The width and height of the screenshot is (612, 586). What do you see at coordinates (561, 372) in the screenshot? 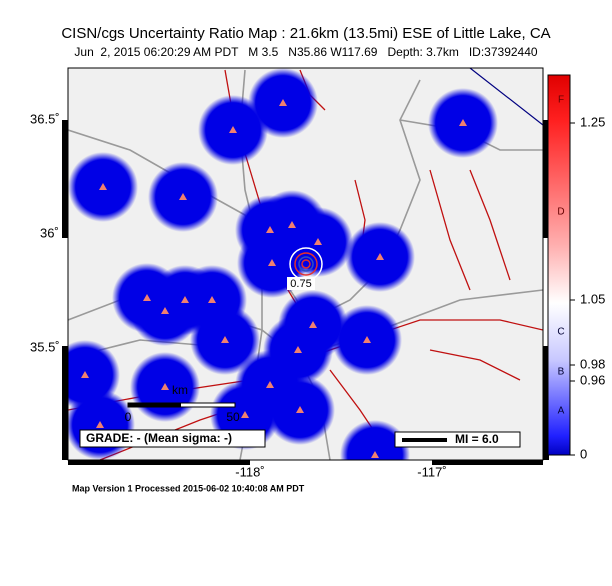
I see `grade-letter: B` at bounding box center [561, 372].